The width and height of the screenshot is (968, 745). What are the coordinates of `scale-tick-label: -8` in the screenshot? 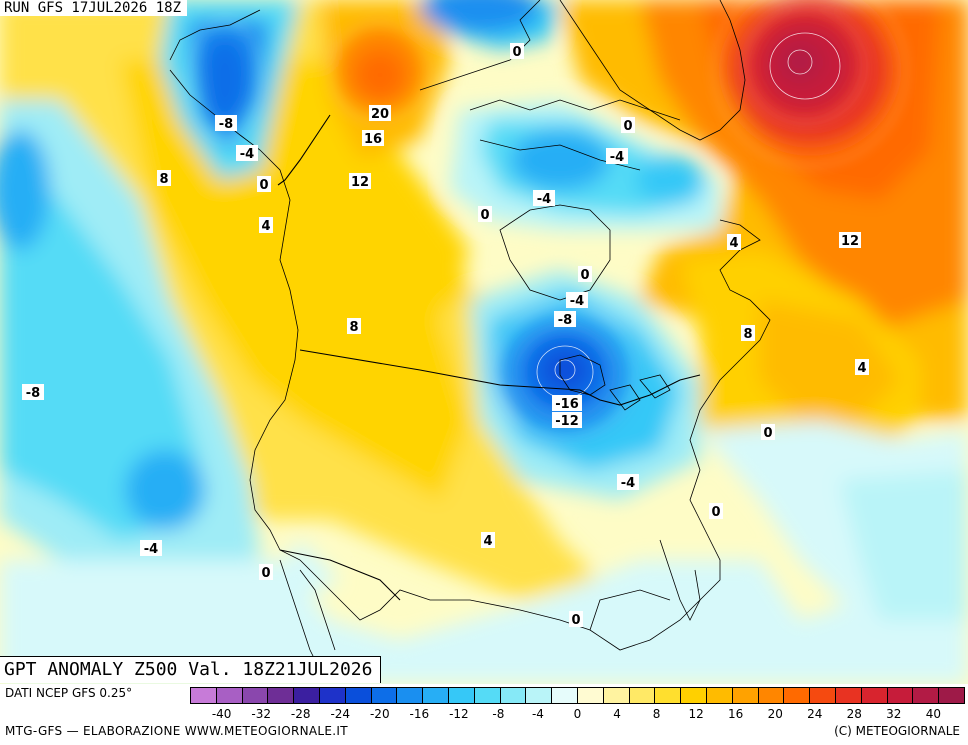 It's located at (498, 714).